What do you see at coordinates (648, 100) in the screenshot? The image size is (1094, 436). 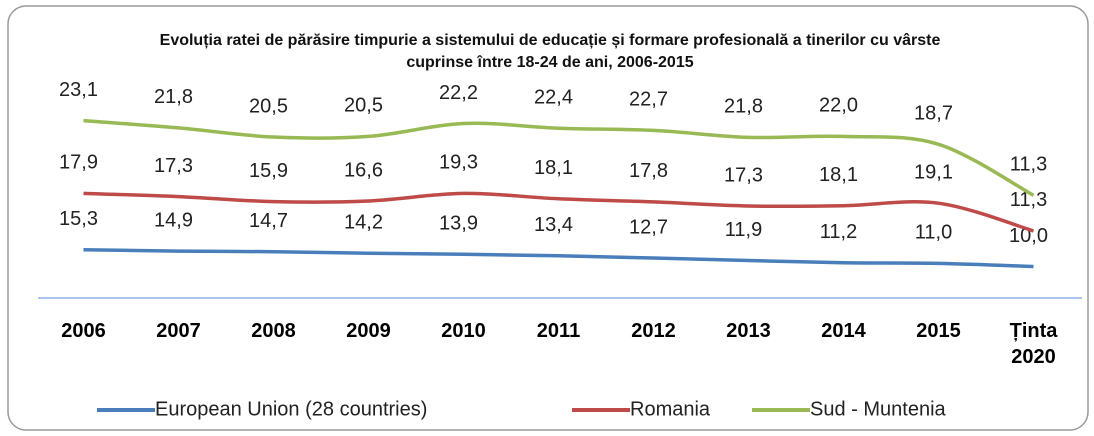 I see `data-label: 22,7` at bounding box center [648, 100].